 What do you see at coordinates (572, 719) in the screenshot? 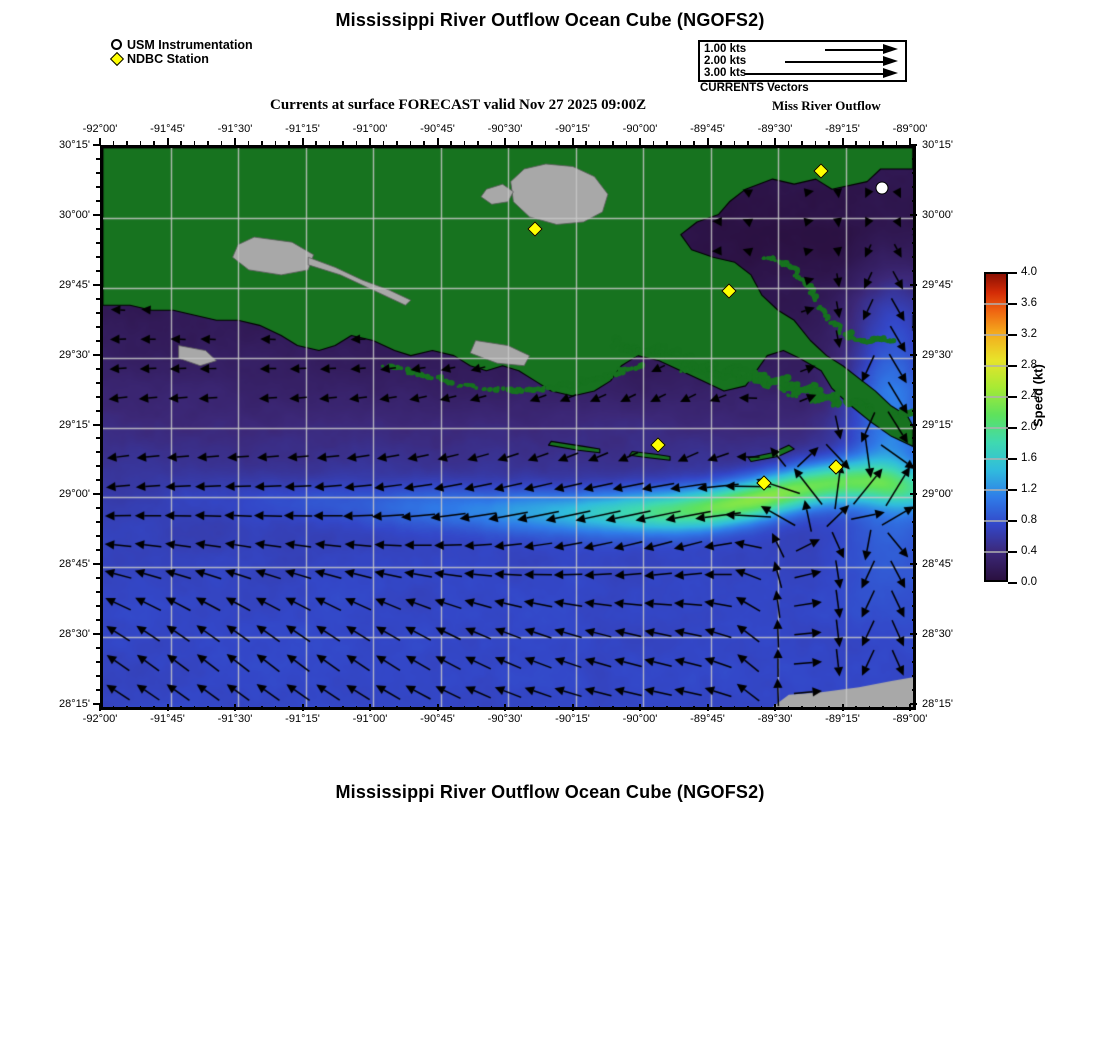
I see `lon-axis-label: -90°15'` at bounding box center [572, 719].